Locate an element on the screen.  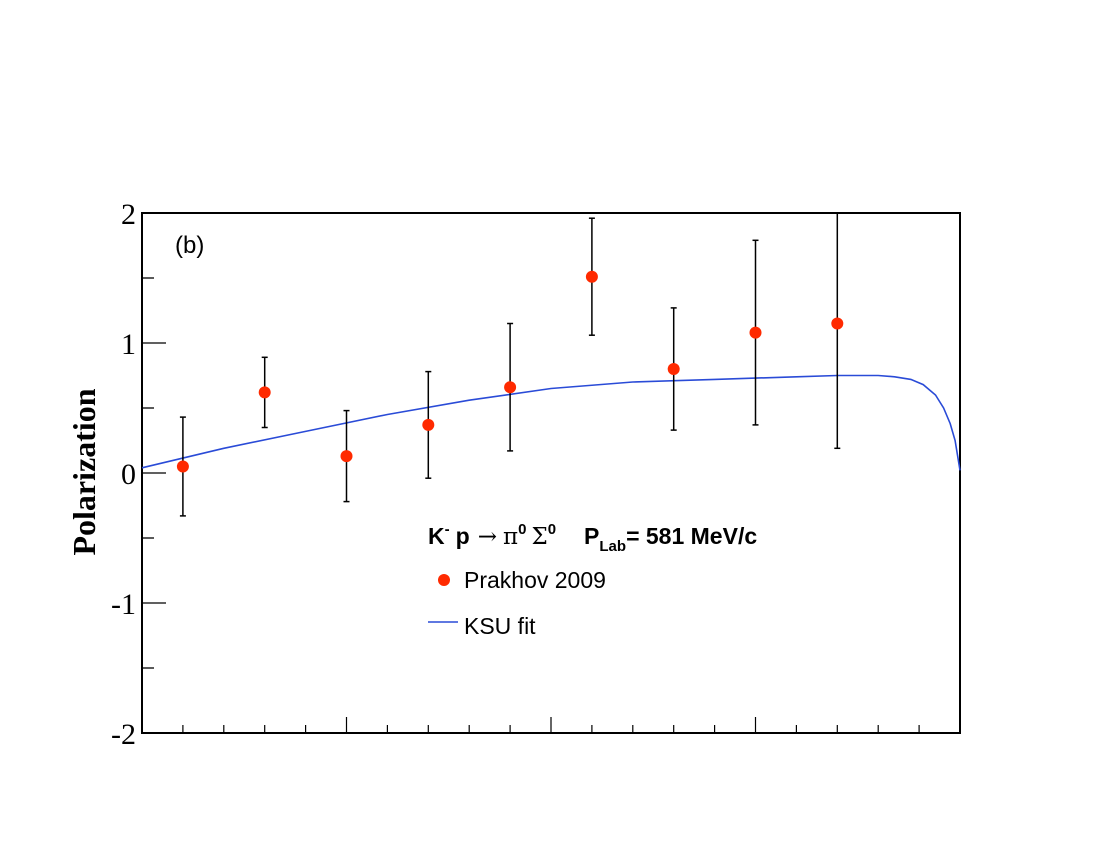
y-tick-label: -1 is located at coordinates (123, 604).